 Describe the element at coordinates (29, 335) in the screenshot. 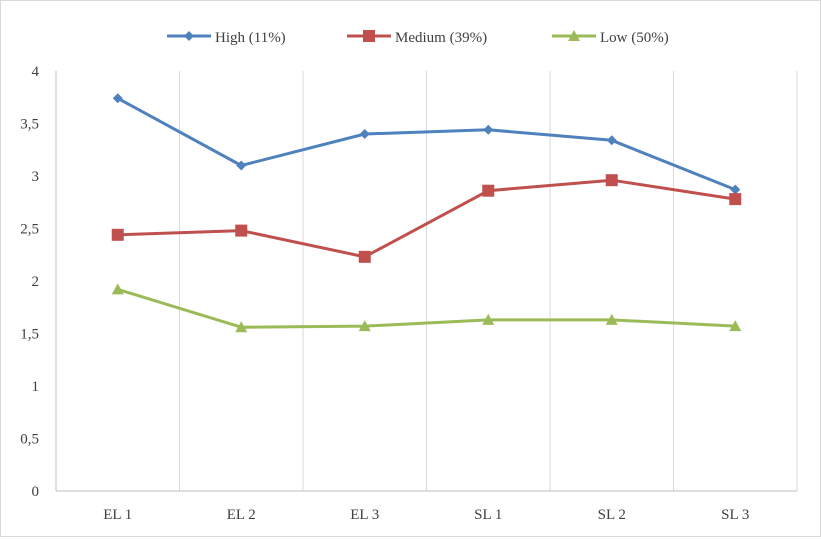

I see `y-tick-label: 1,5` at that location.